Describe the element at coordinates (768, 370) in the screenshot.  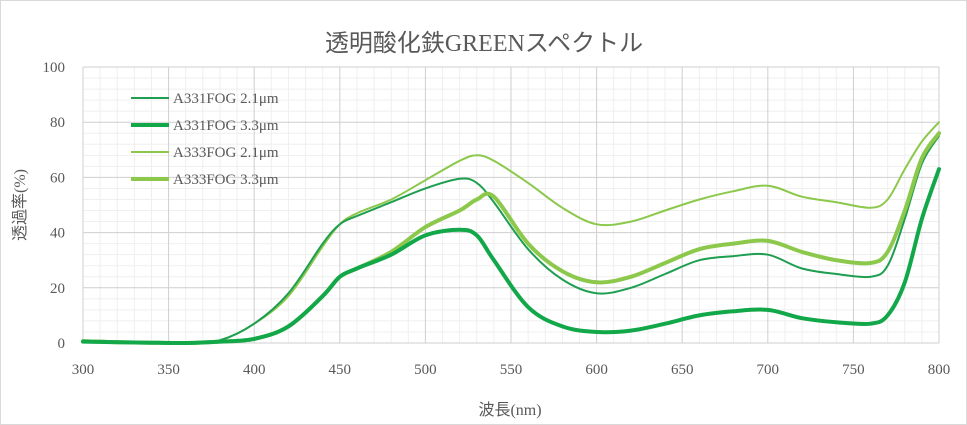
I see `x-tick-label: 700` at that location.